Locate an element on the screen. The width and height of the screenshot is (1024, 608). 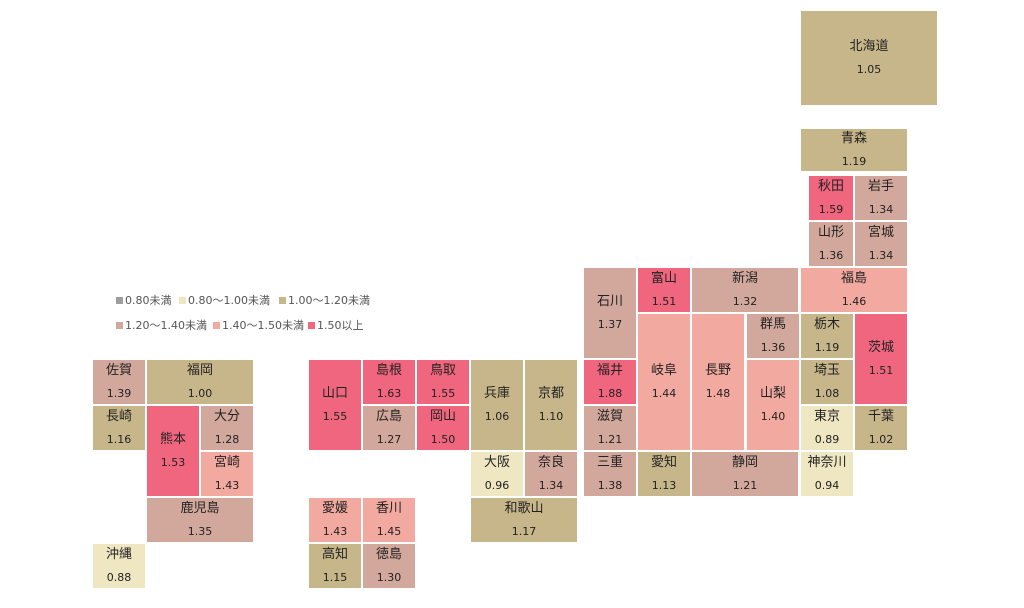
prefecture-name: 岐阜 is located at coordinates (663, 370).